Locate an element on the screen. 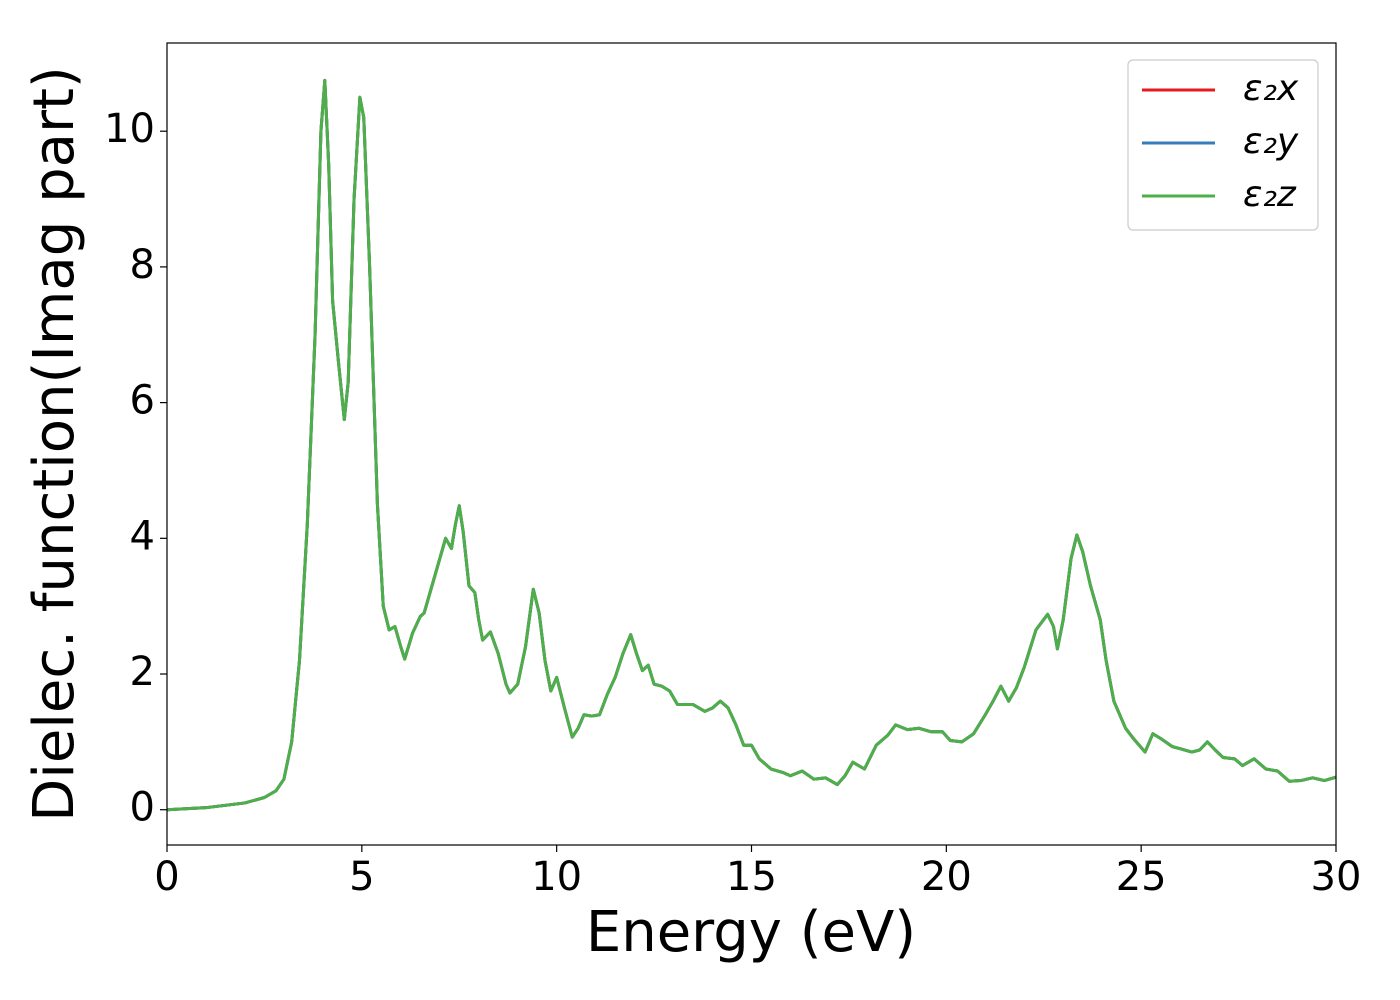  y-tick-label: 2 is located at coordinates (142, 672).